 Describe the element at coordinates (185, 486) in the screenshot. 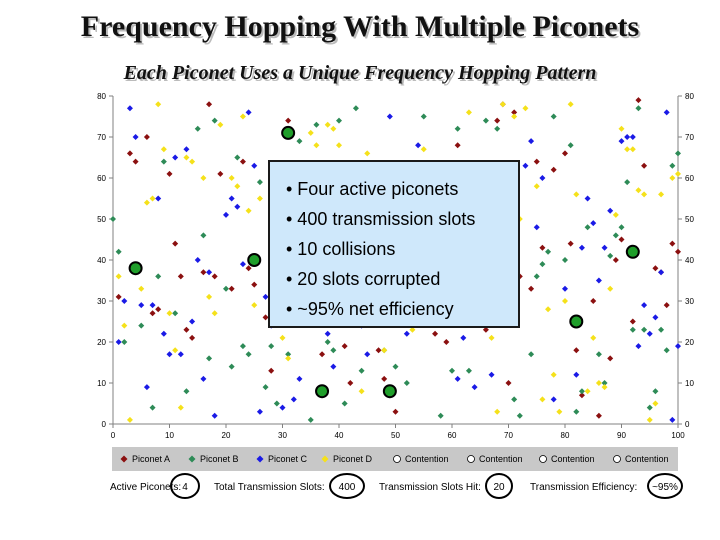

I see `active-piconets-circle` at that location.